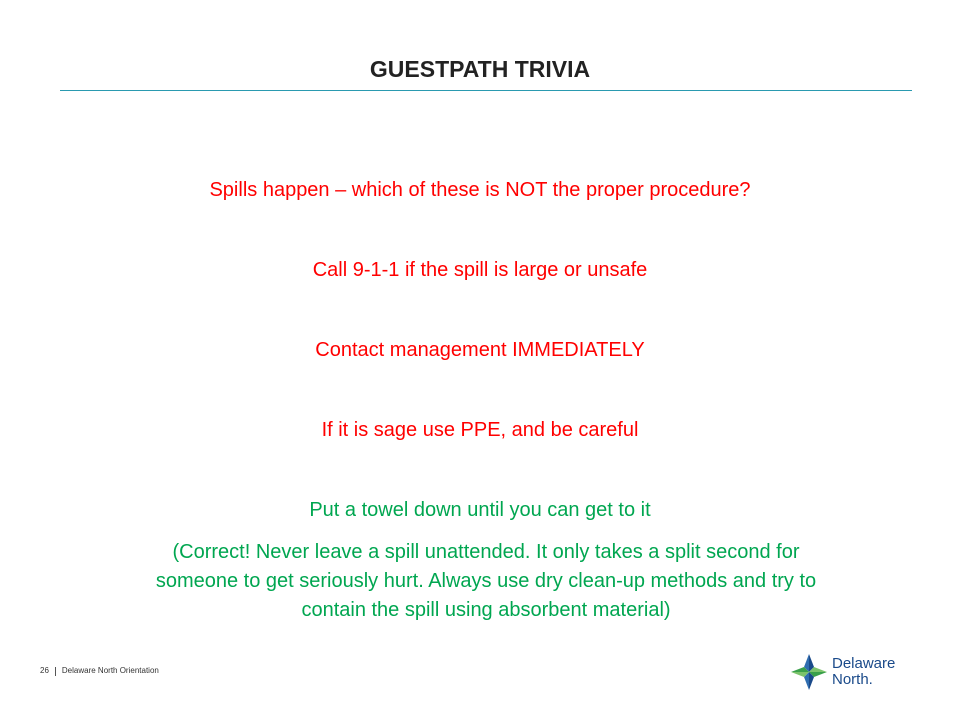 The height and width of the screenshot is (720, 960). I want to click on delaware-north-star-icon, so click(809, 672).